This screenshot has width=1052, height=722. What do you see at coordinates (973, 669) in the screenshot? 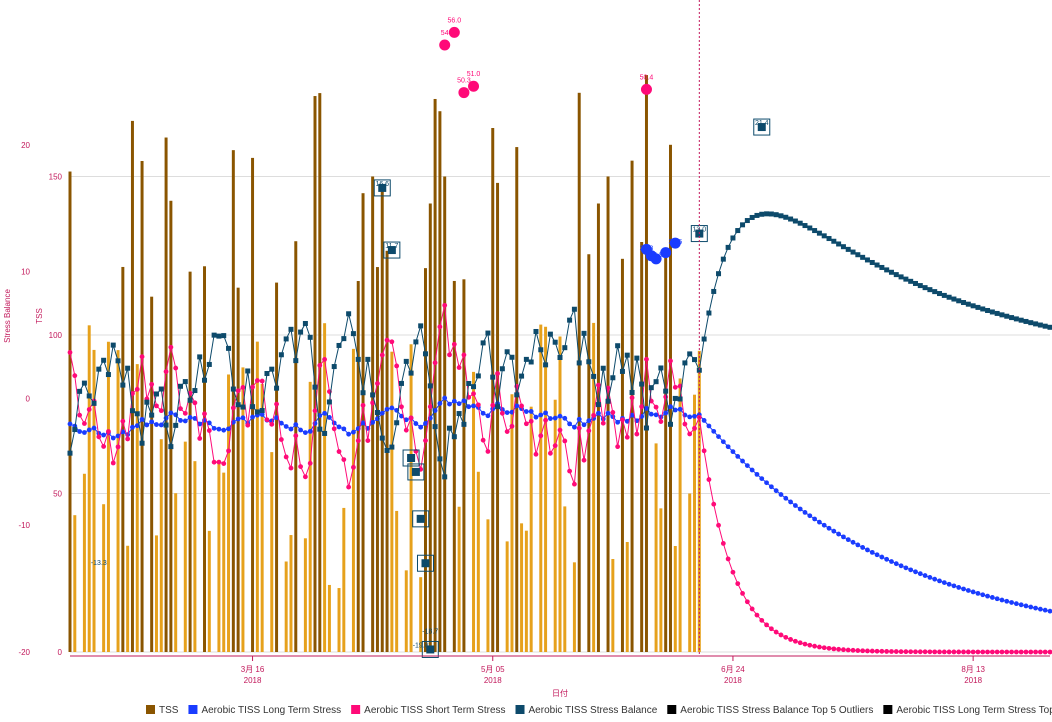
I see `x-tick-label: 8月 13` at bounding box center [973, 669].